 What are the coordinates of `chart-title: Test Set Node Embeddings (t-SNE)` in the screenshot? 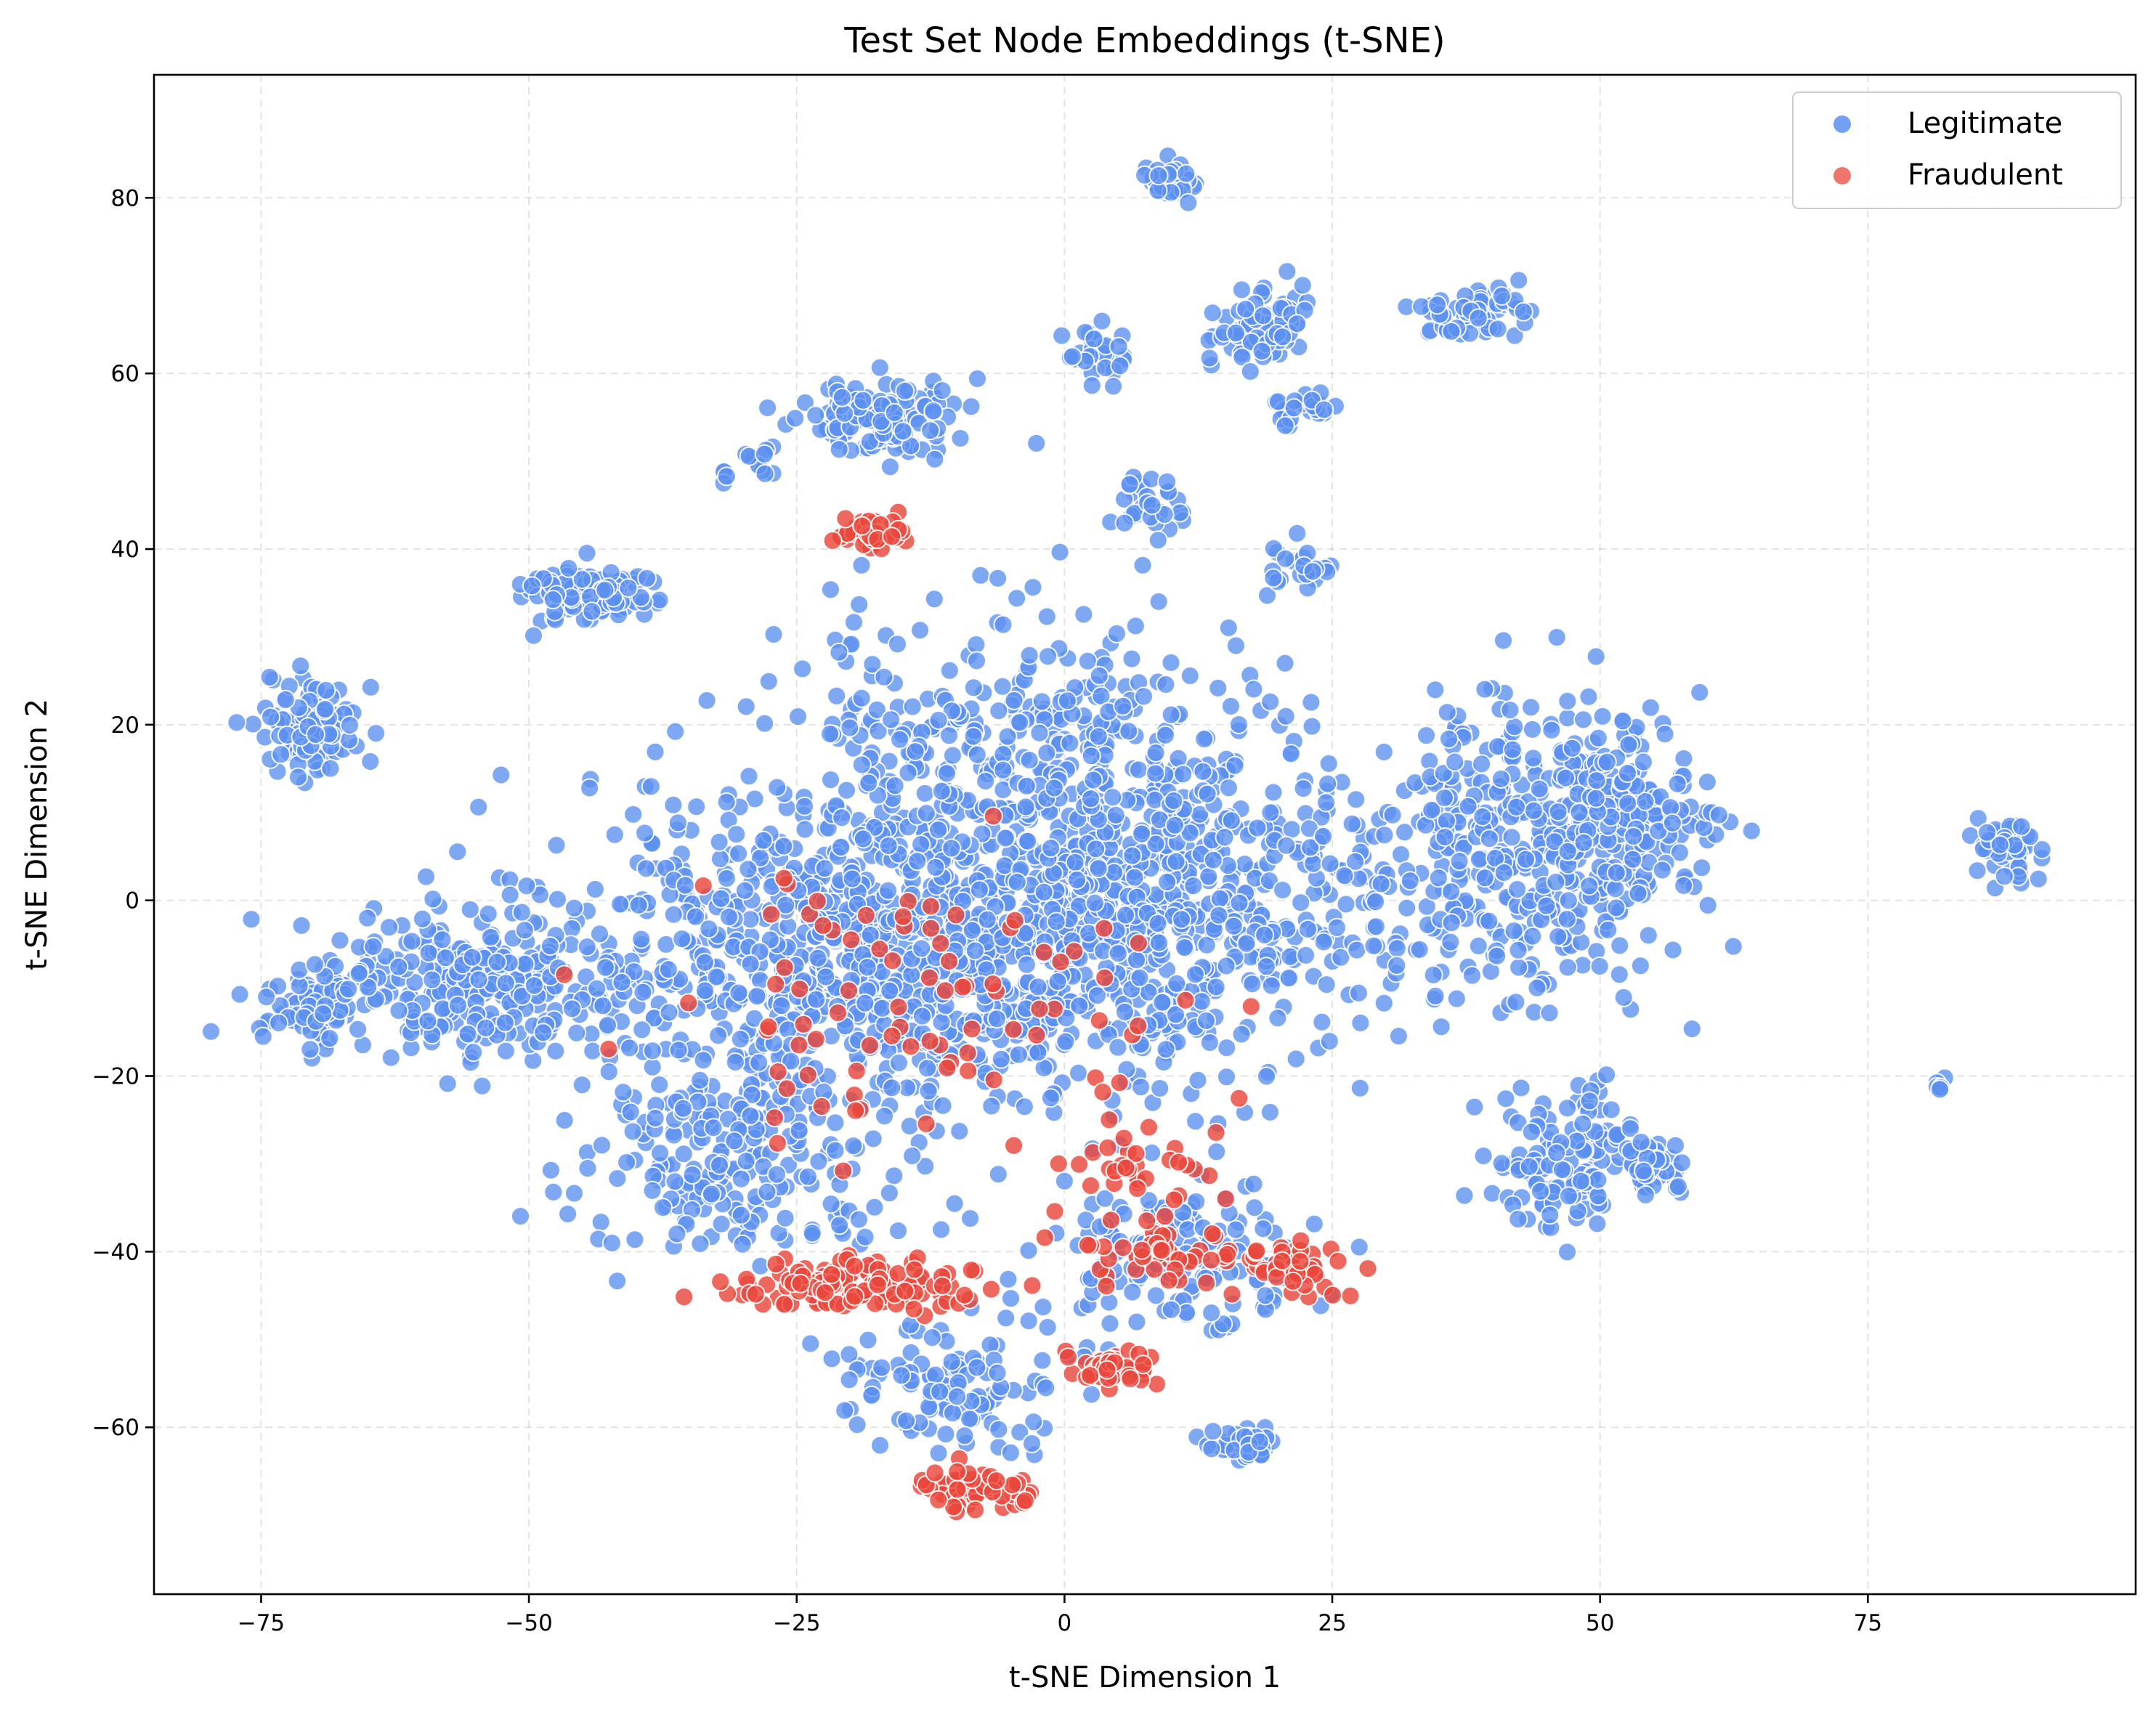 It's located at (1144, 40).